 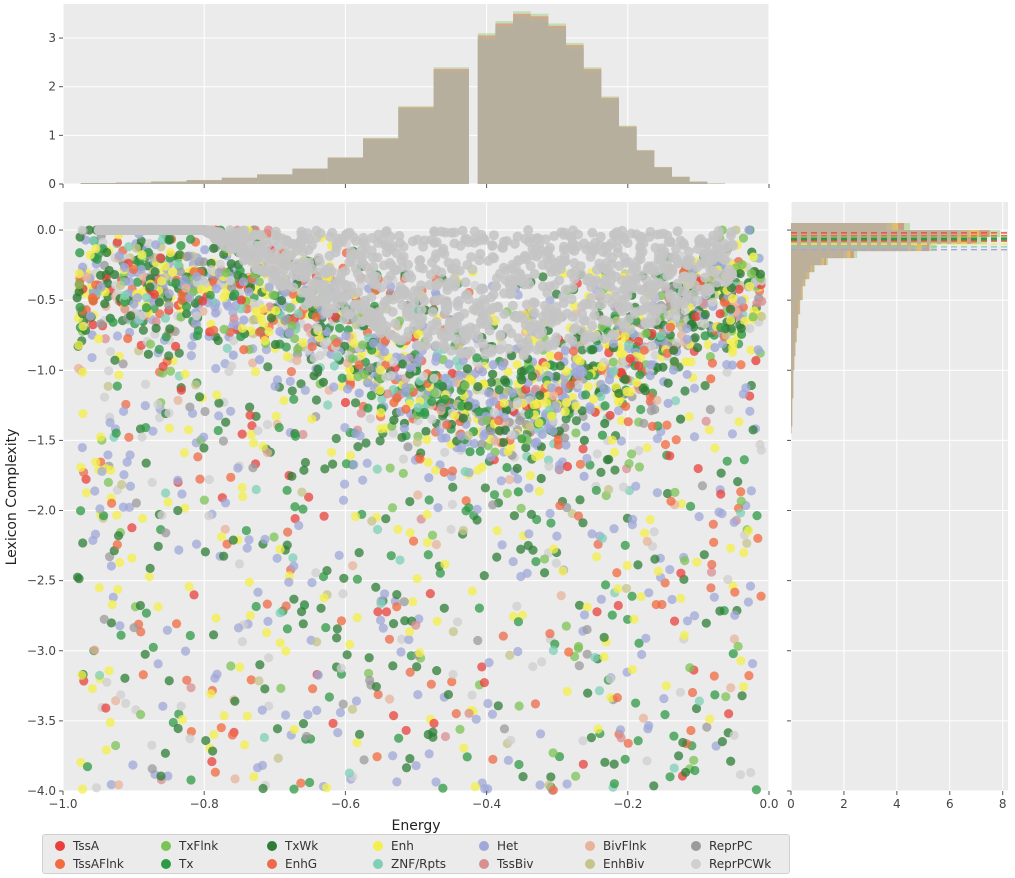 I want to click on legend-item: TssBiv, so click(x=506, y=864).